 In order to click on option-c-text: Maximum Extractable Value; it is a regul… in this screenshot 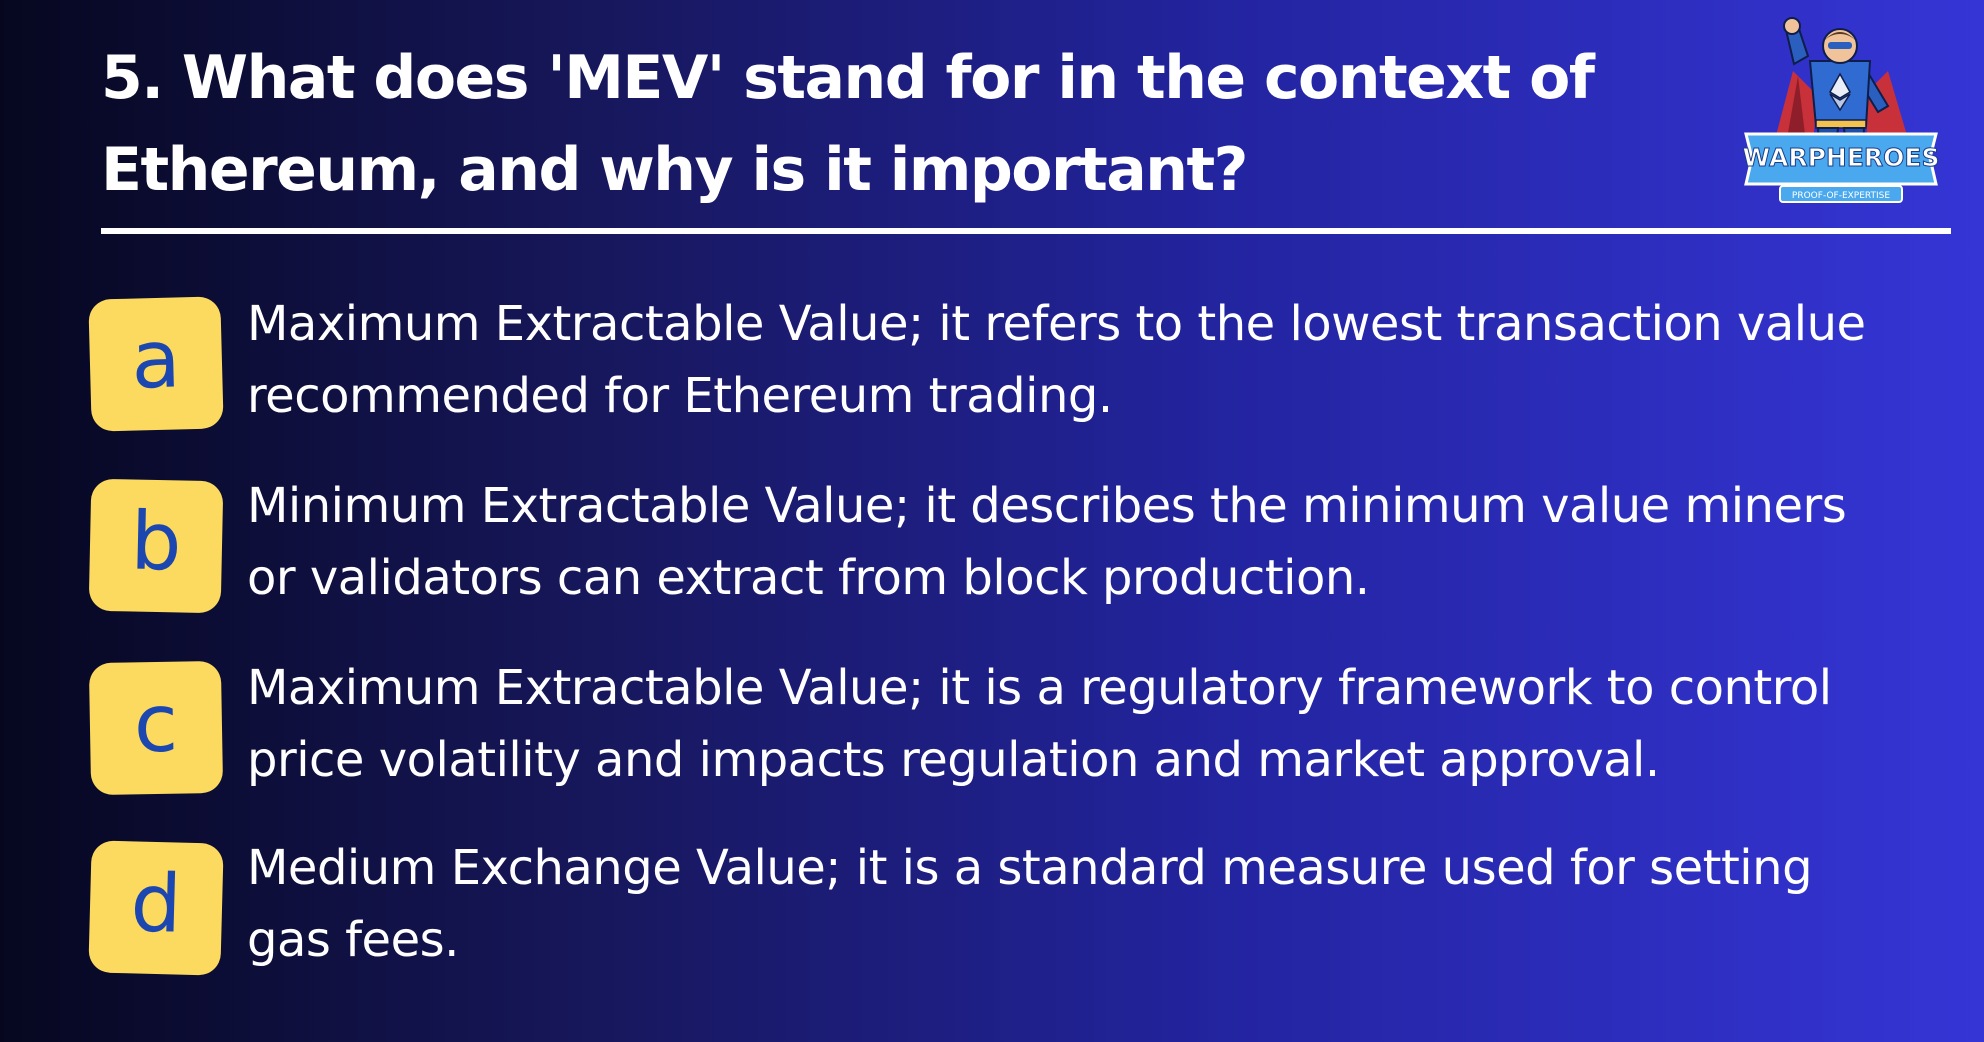, I will do `click(1039, 724)`.